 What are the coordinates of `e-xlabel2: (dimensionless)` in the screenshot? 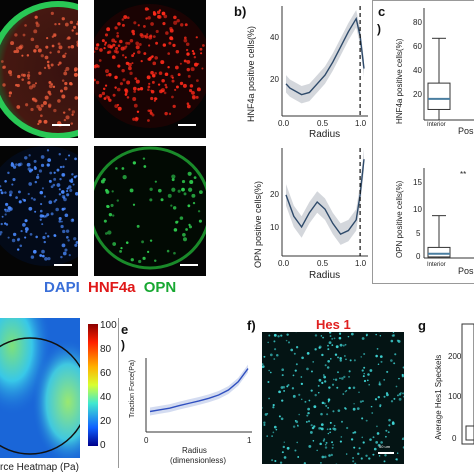 It's located at (198, 460).